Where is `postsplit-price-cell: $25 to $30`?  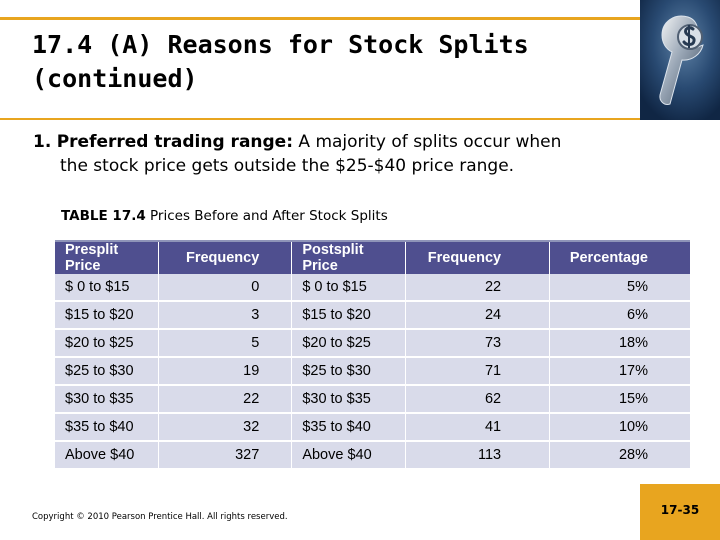
postsplit-price-cell: $25 to $30 is located at coordinates (348, 371).